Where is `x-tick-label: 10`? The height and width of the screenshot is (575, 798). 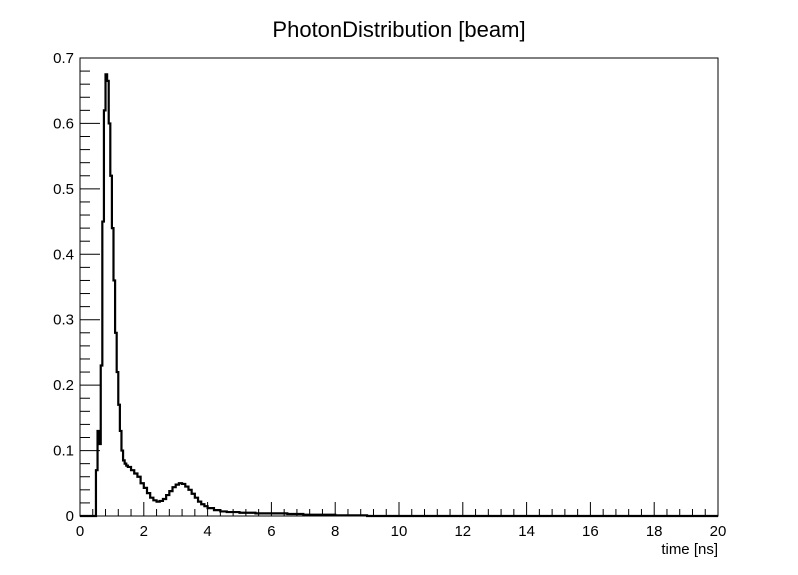 x-tick-label: 10 is located at coordinates (399, 531).